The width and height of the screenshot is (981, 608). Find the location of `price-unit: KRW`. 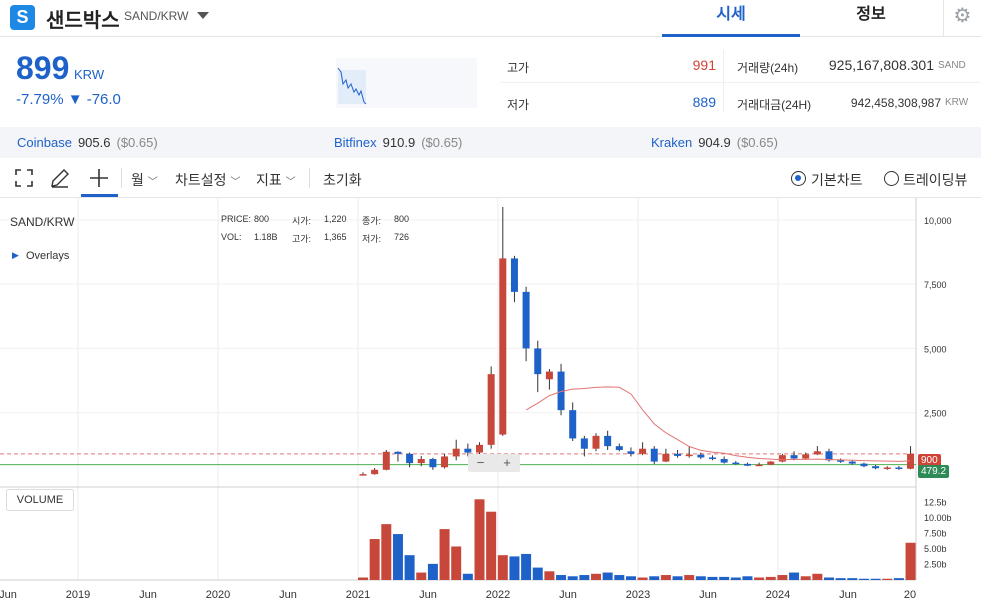

price-unit: KRW is located at coordinates (89, 74).